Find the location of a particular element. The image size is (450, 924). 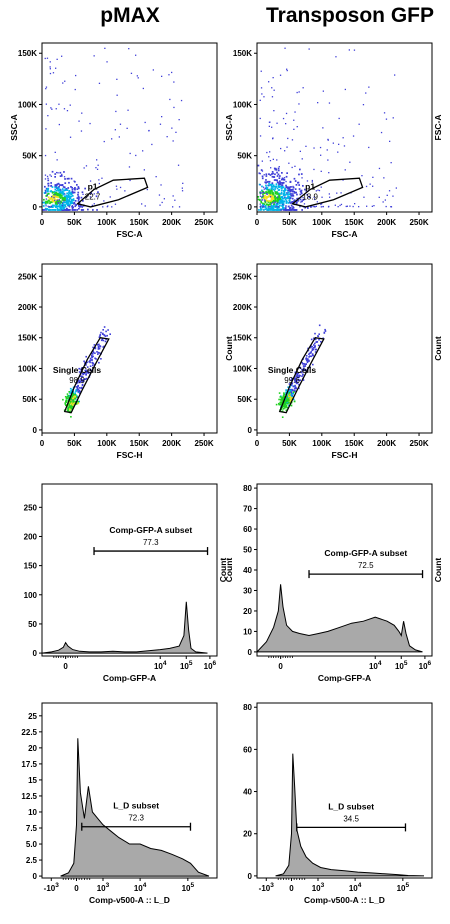

x-tick-label: 150K is located at coordinates (354, 222).